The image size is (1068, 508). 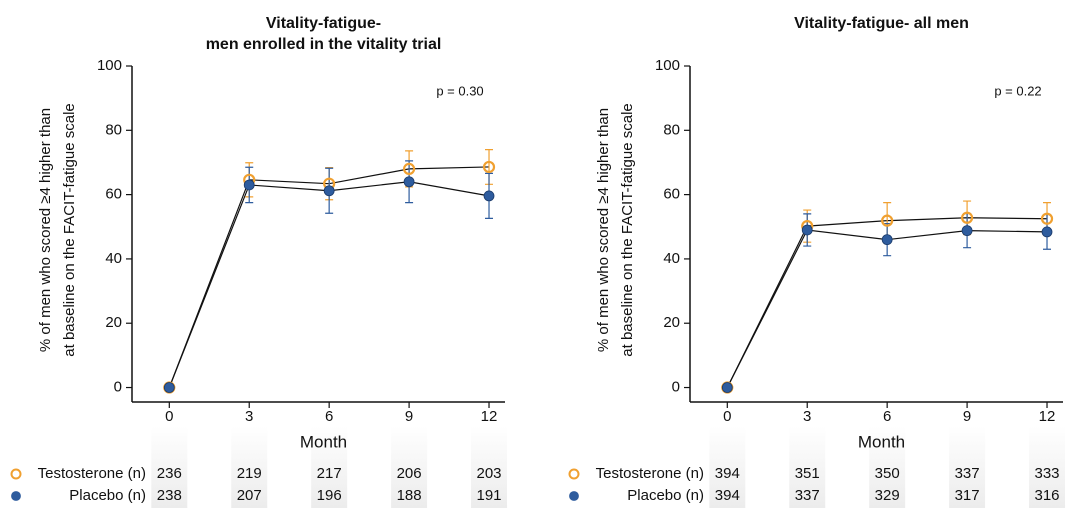 I want to click on at-risk-count: 316, so click(x=1046, y=495).